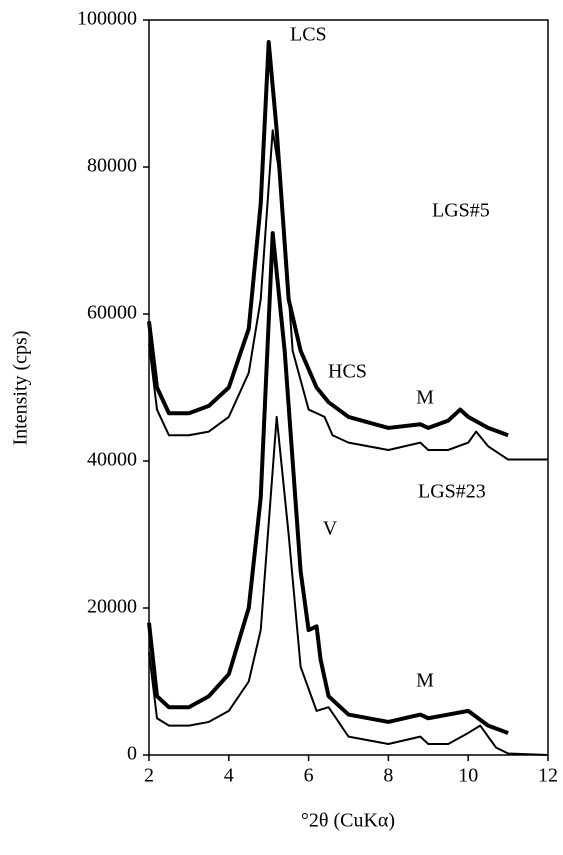 Image resolution: width=563 pixels, height=855 pixels. What do you see at coordinates (112, 607) in the screenshot?
I see `y-tick-label: 20000` at bounding box center [112, 607].